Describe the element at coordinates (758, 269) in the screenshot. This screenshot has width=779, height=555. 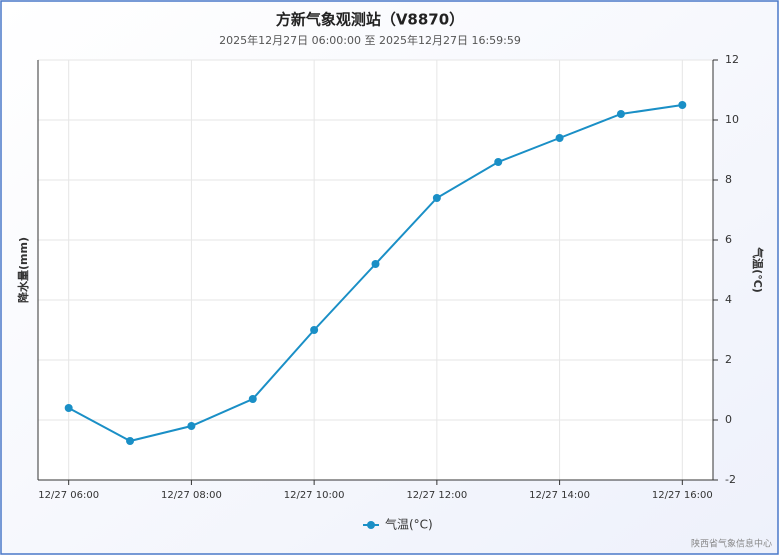
I see `y2-axis-title: 气温(°C)` at that location.